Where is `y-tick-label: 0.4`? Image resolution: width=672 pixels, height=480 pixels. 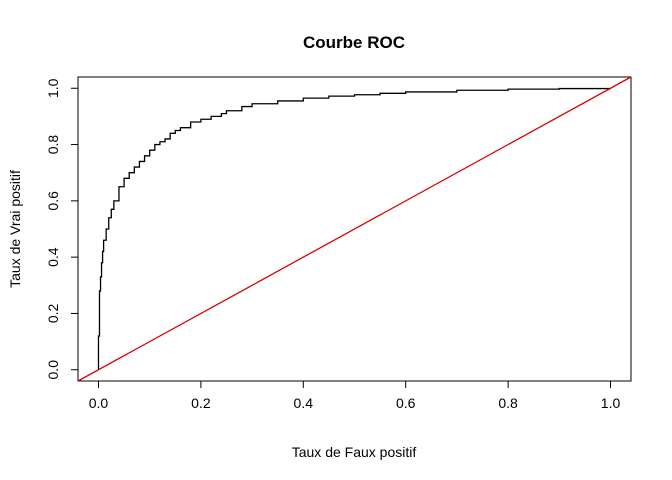 y-tick-label: 0.4 is located at coordinates (53, 257).